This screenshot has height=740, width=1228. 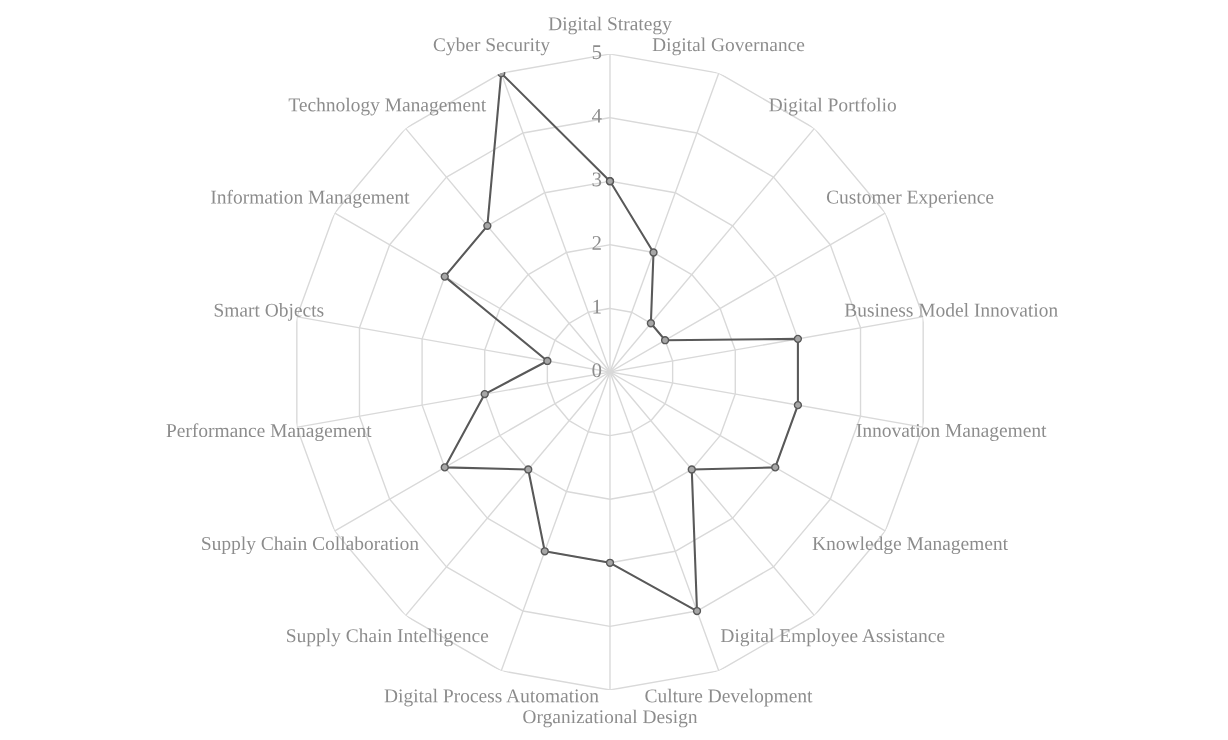 I want to click on spoke-label: Digital Strategy, so click(x=610, y=25).